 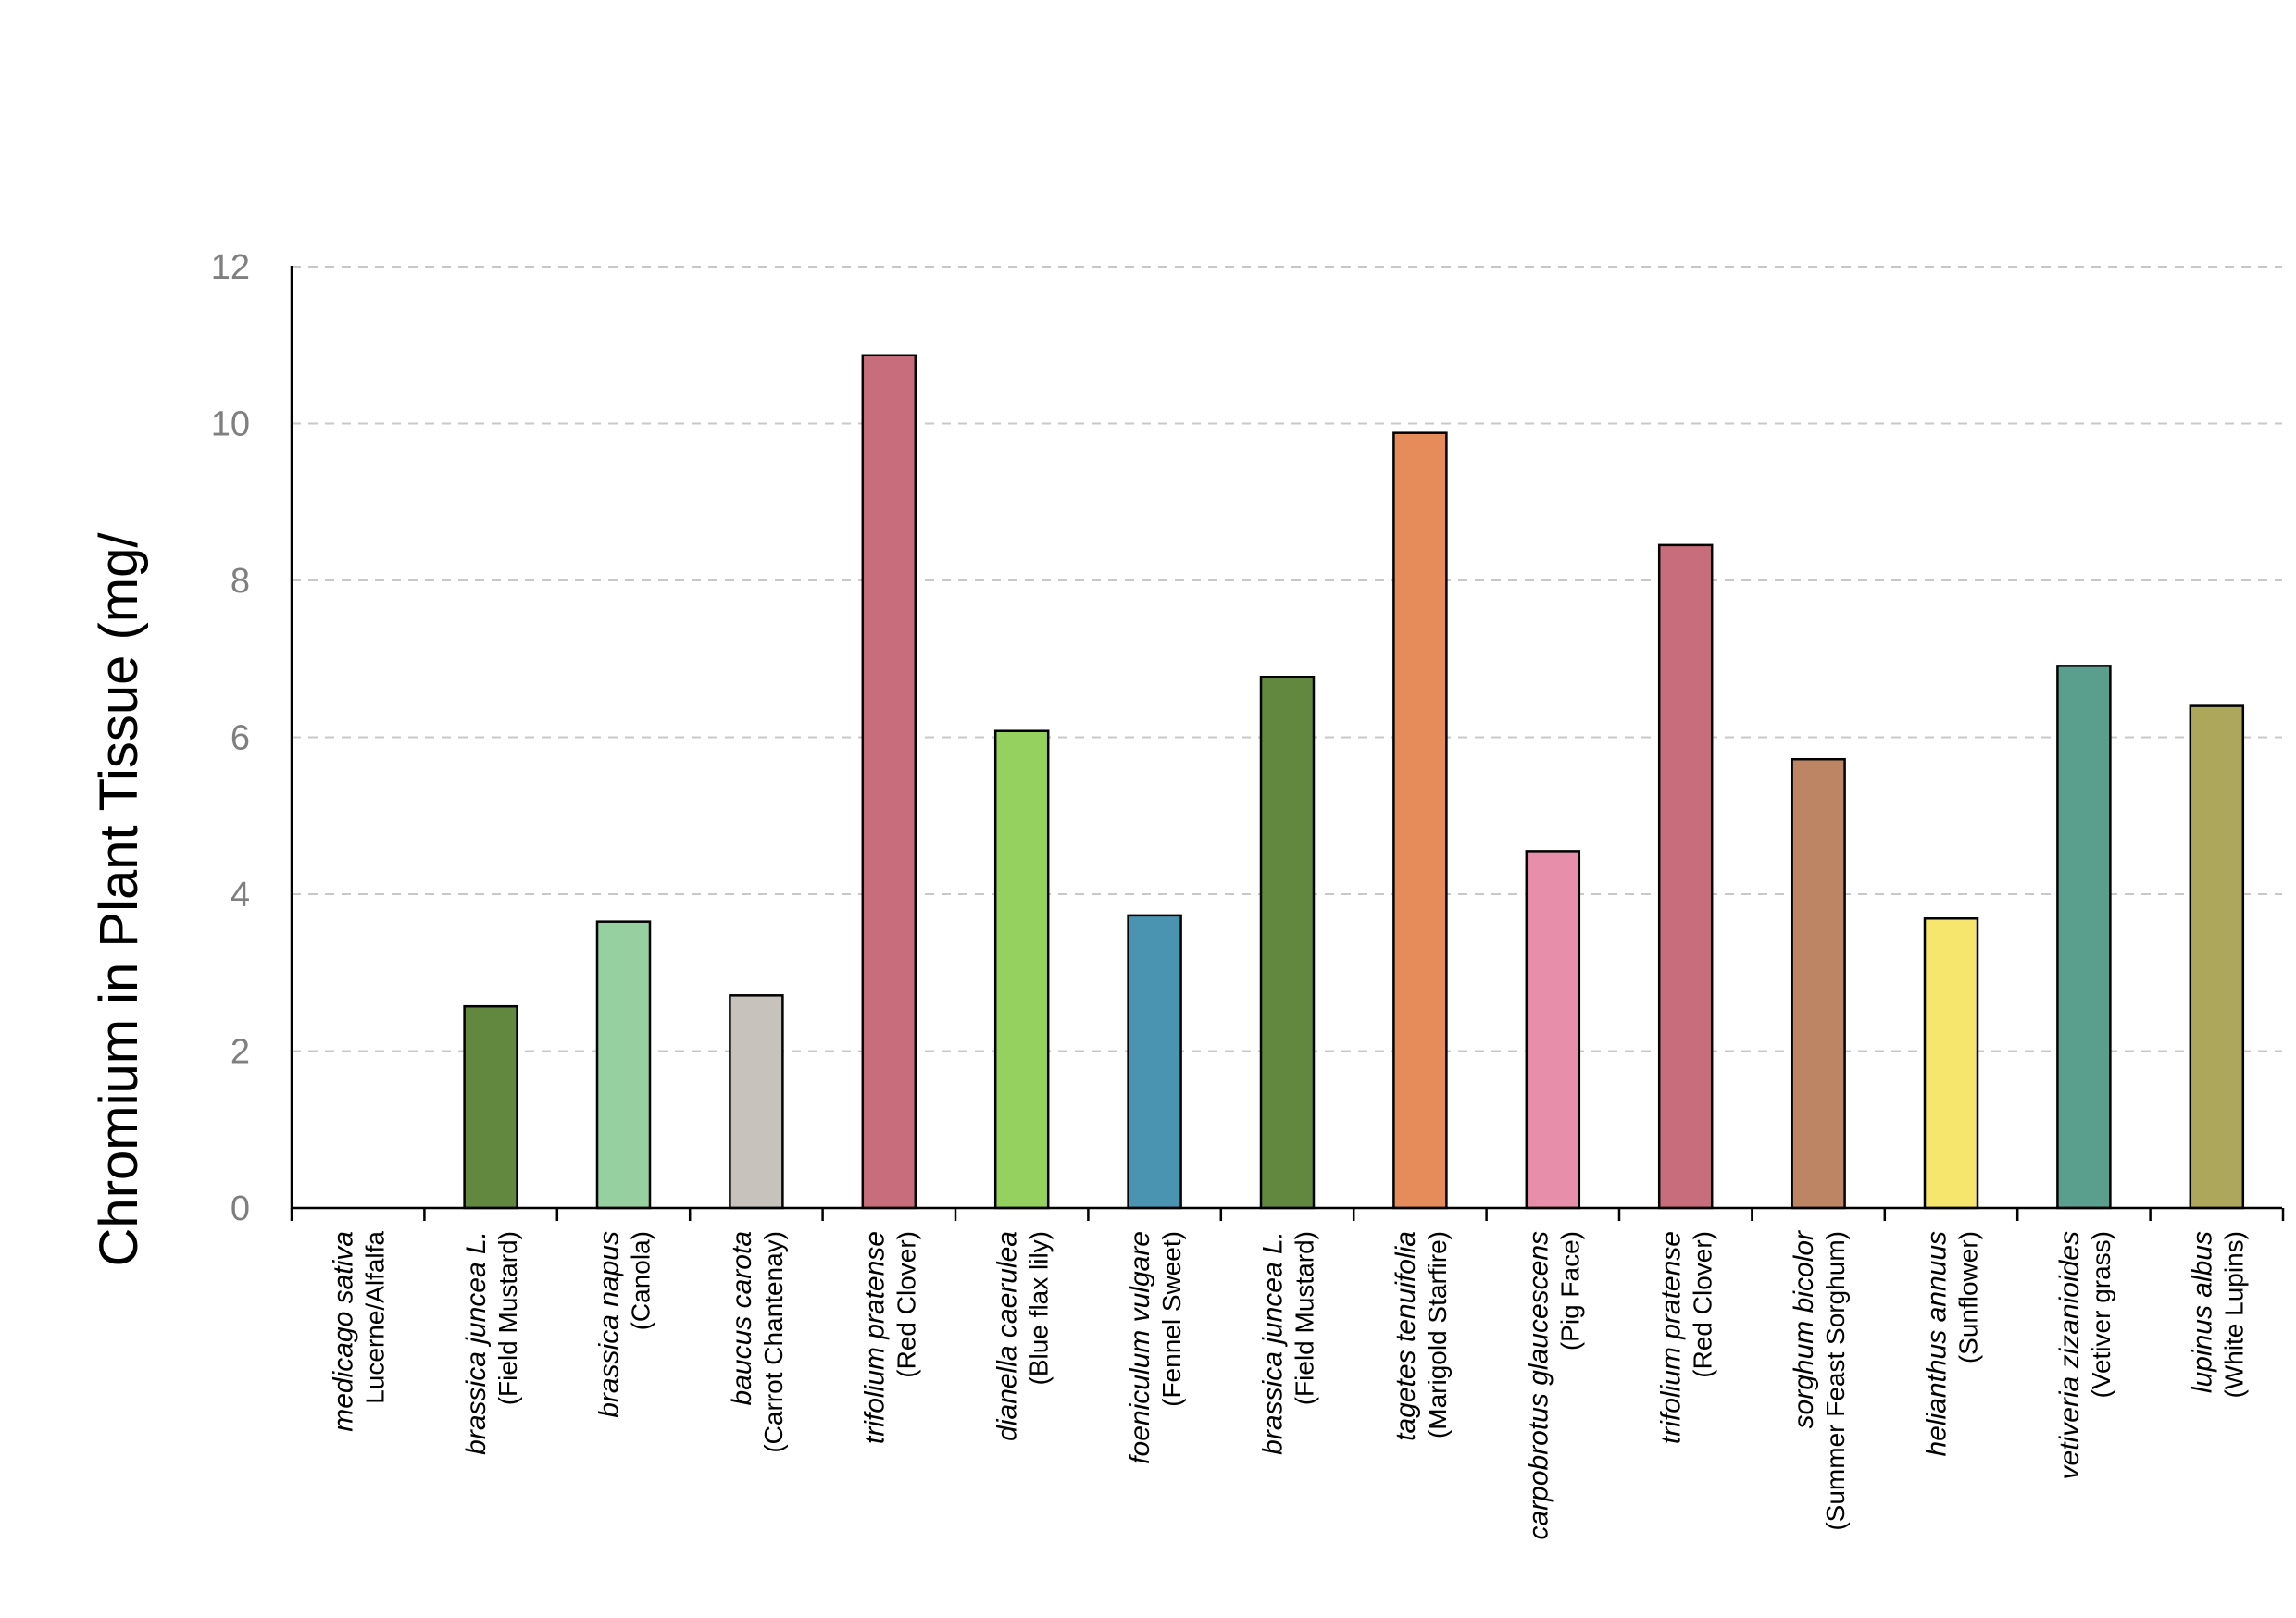 I want to click on y-tick-label: 10, so click(x=230, y=424).